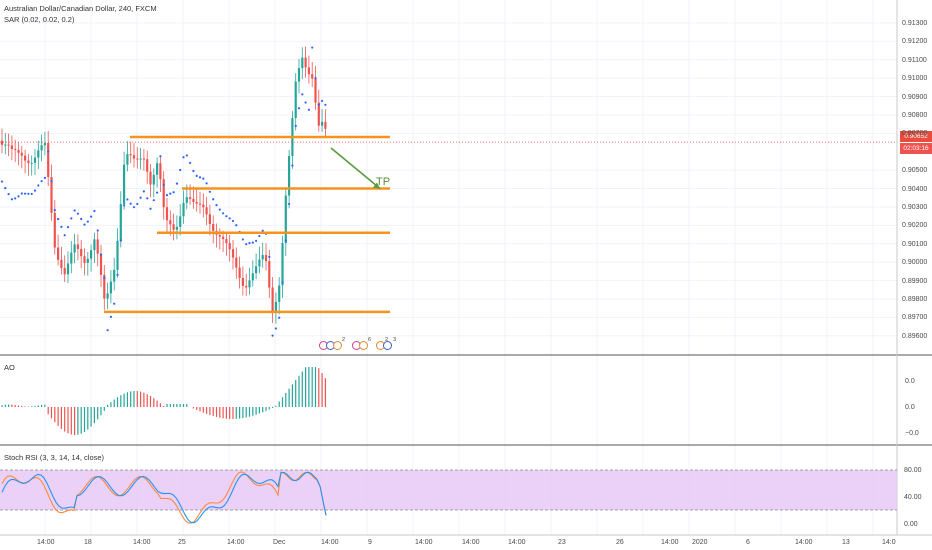 Image resolution: width=932 pixels, height=550 pixels. I want to click on stoch-rsi-d-line, so click(164, 497).